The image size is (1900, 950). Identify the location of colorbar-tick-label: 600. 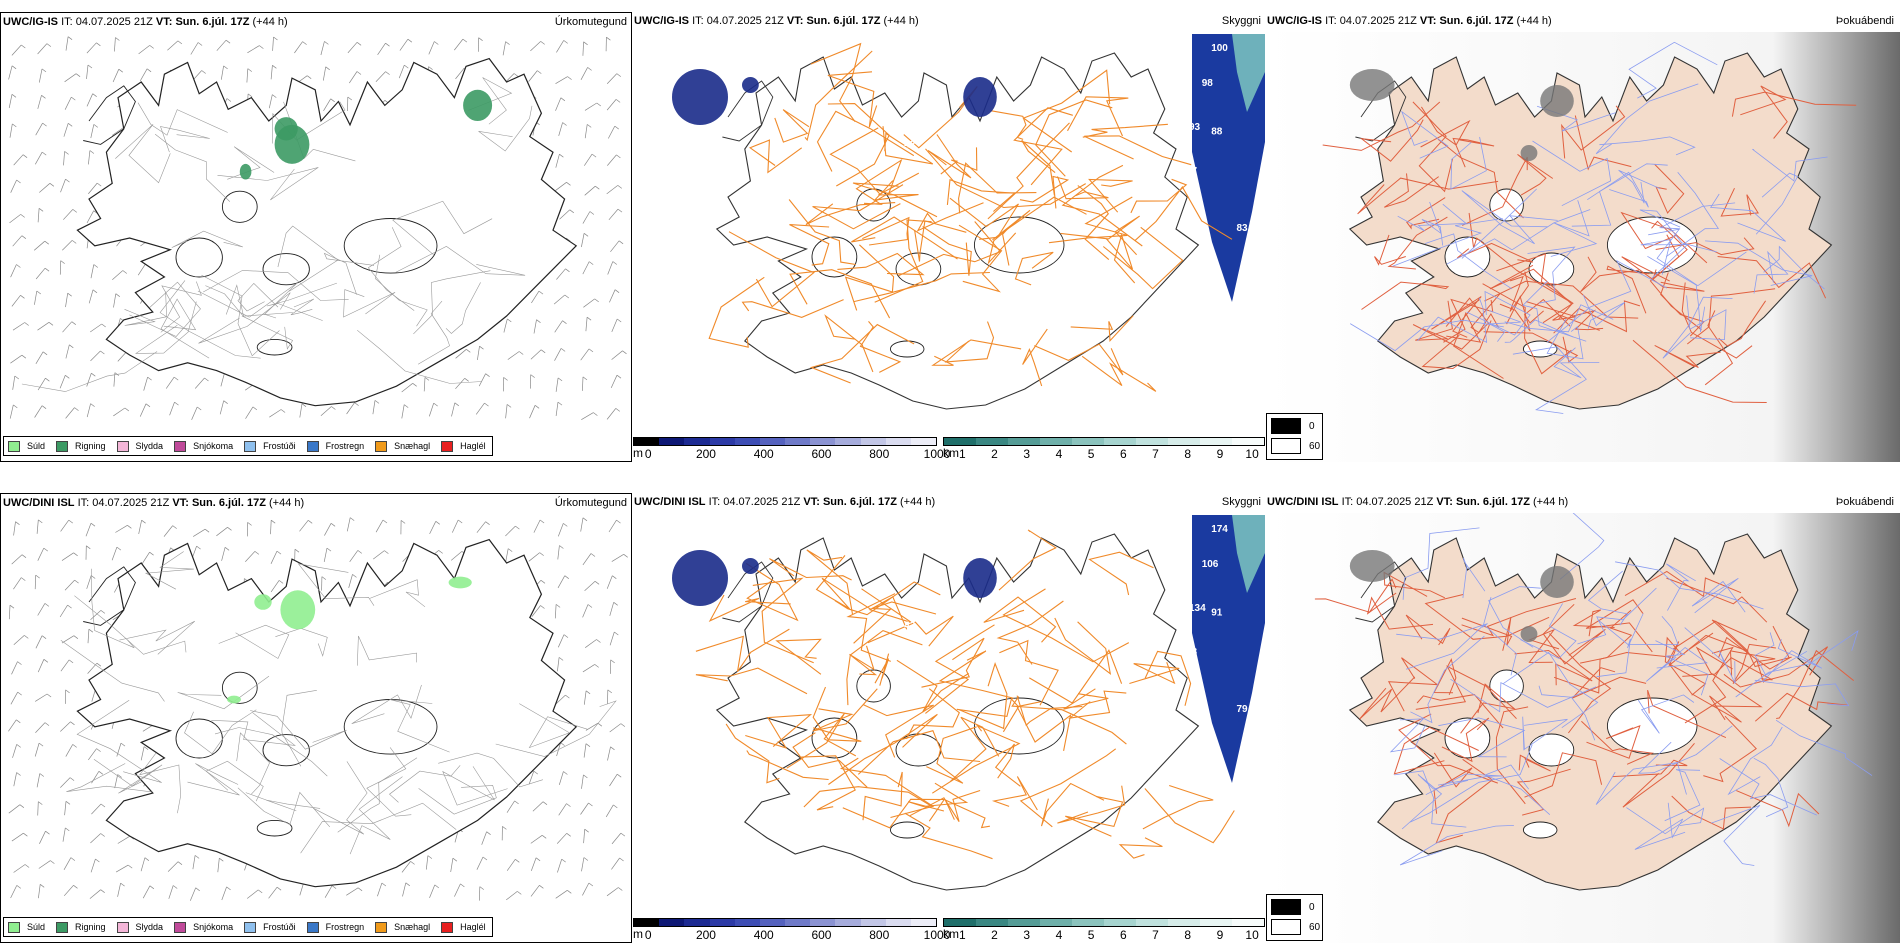
(821, 454).